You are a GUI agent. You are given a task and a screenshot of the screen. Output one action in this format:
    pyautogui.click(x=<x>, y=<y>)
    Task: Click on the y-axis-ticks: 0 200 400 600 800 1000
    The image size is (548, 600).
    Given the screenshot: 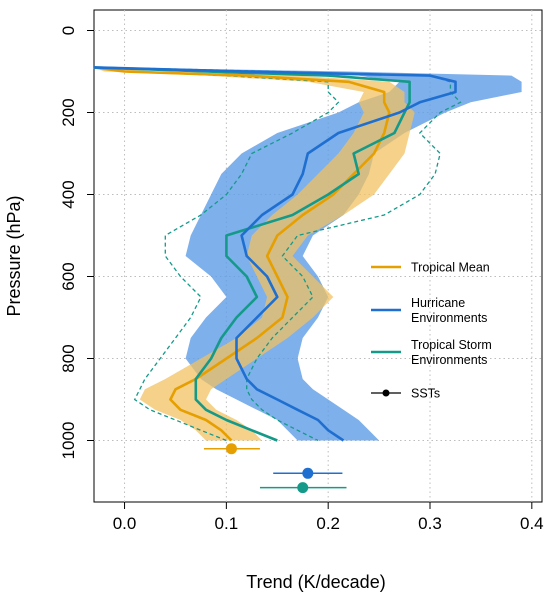 What is the action you would take?
    pyautogui.click(x=76, y=243)
    